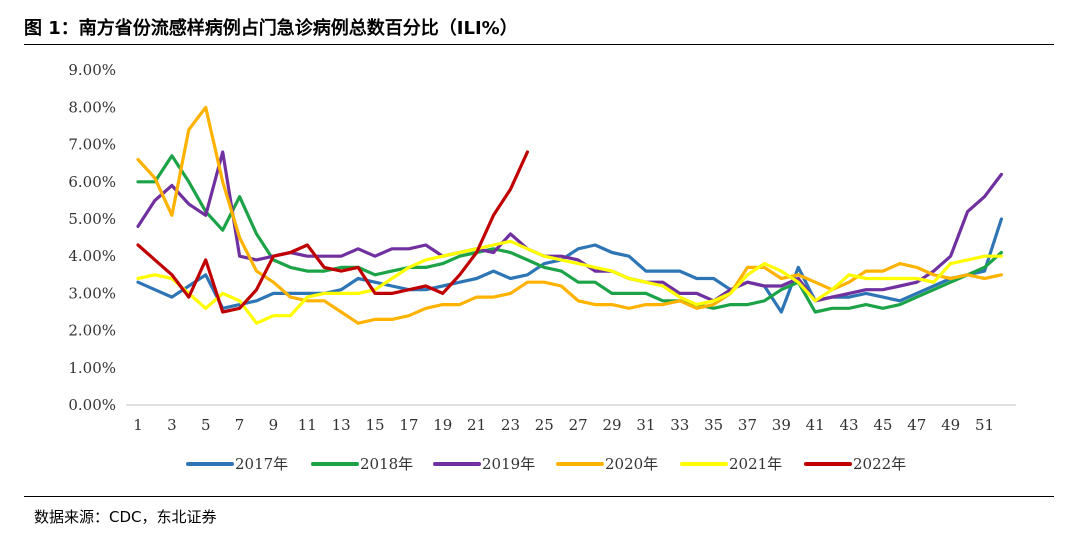  What do you see at coordinates (92, 182) in the screenshot?
I see `y-tick-label: 6.00%` at bounding box center [92, 182].